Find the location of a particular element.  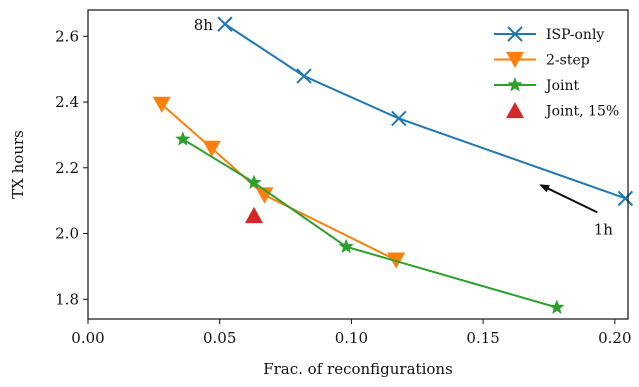

x-axis: 0.00 0.05 0.10 0.15 0.20 is located at coordinates (351, 333).